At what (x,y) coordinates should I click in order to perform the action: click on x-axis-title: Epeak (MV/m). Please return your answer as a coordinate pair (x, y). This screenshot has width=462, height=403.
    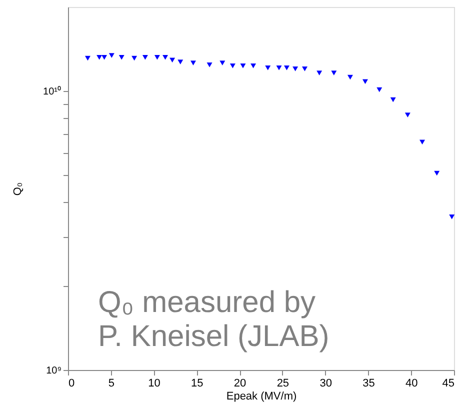
    Looking at the image, I should click on (261, 396).